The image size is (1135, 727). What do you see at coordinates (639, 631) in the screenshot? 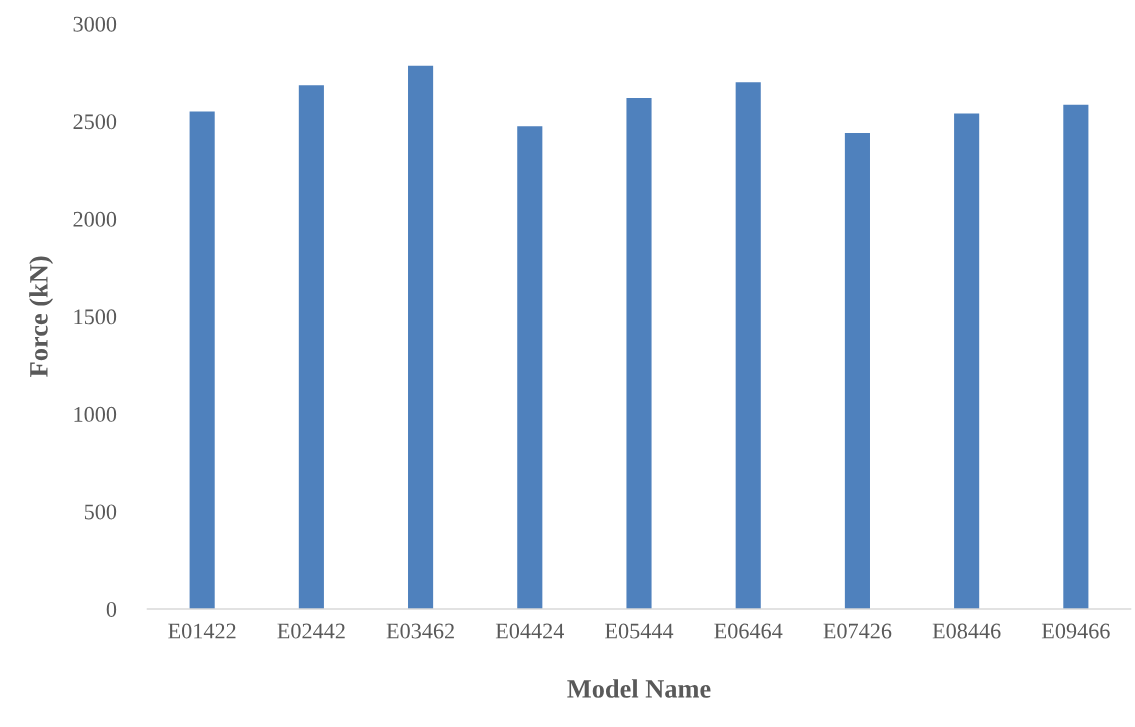
I see `x-tick-label: E05444` at bounding box center [639, 631].